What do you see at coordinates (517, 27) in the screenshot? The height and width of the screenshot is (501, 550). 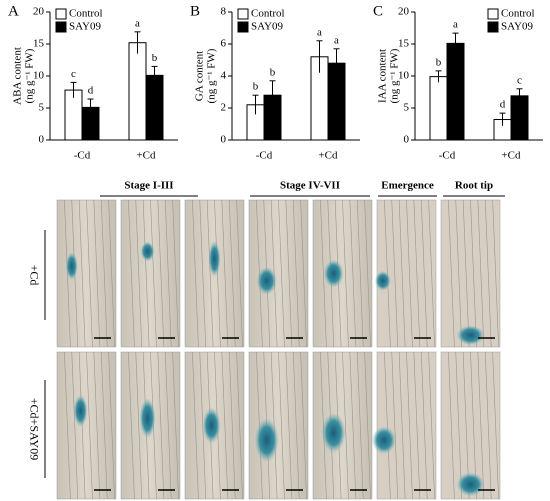 I see `legend-label: SAY09` at bounding box center [517, 27].